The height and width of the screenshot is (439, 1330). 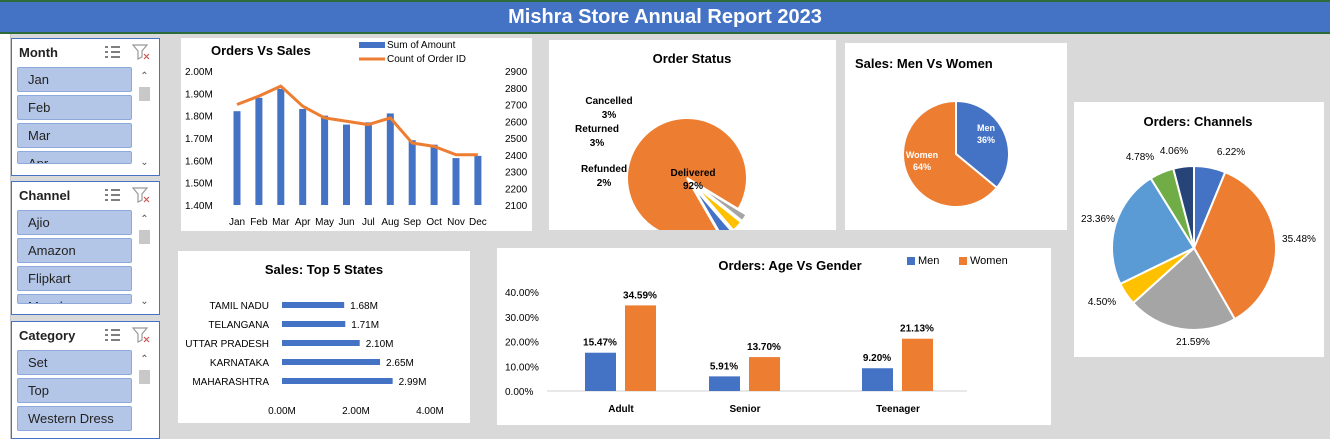 I want to click on x-tick-label: Senior, so click(x=744, y=409).